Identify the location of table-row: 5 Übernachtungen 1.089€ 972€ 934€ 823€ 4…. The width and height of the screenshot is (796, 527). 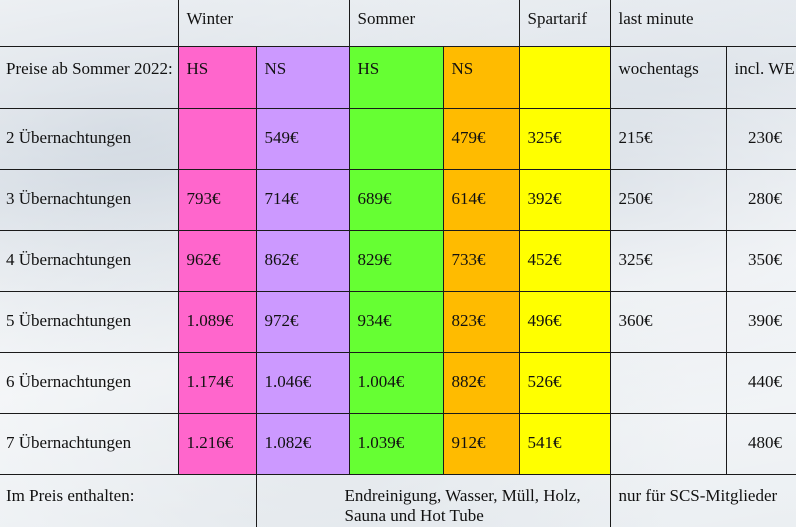
(398, 321).